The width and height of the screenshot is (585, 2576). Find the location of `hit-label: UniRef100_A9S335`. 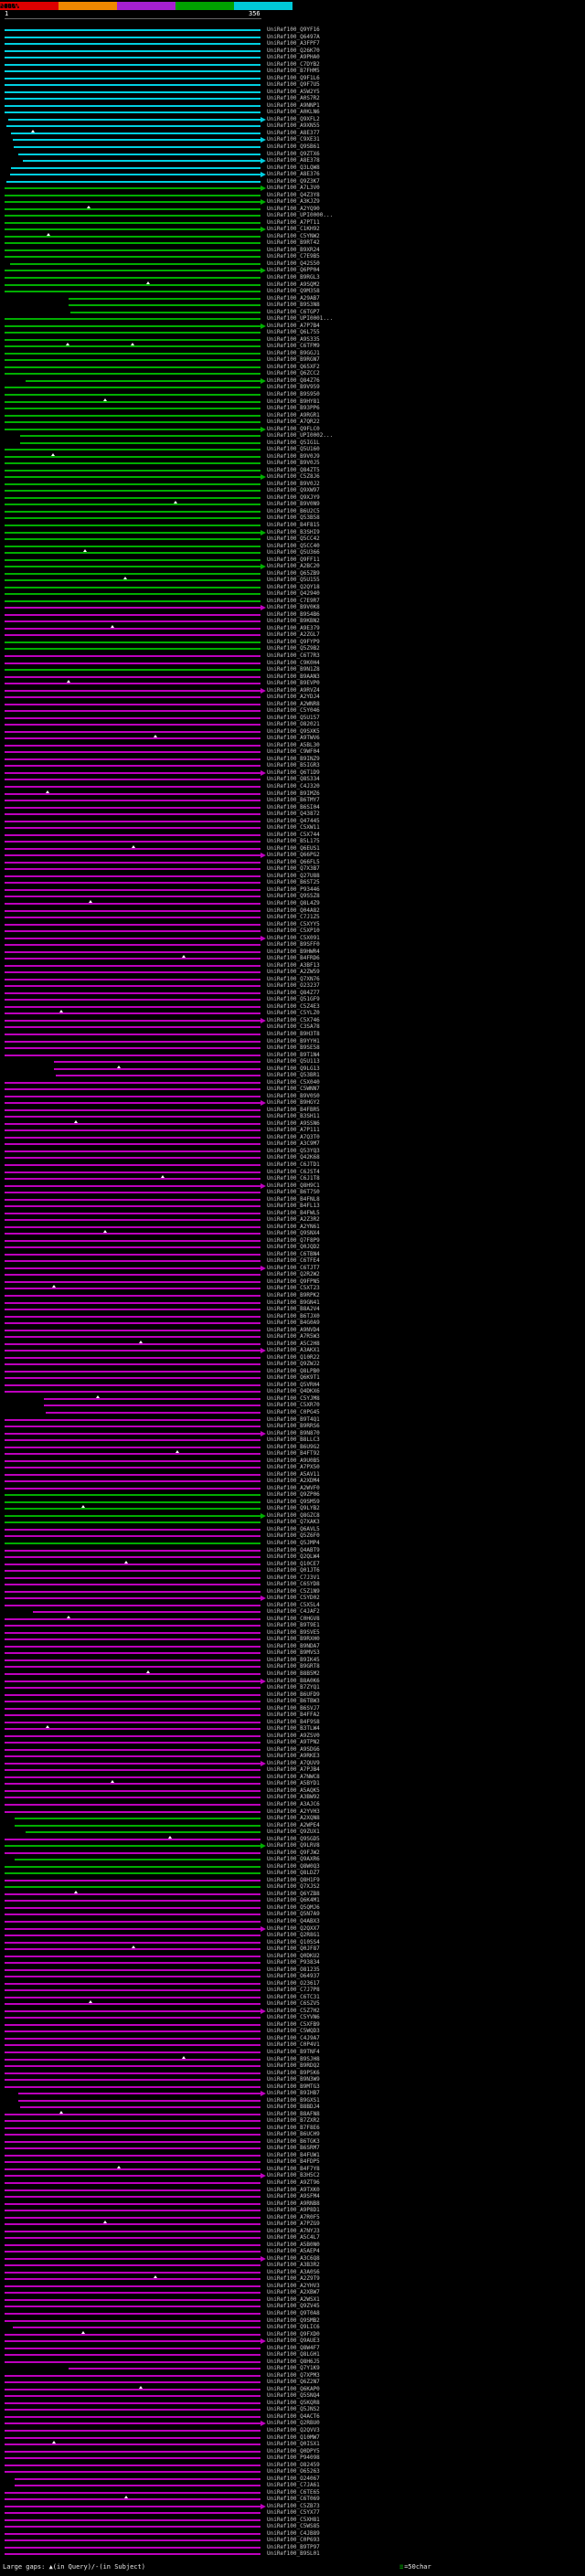

hit-label: UniRef100_A9S335 is located at coordinates (294, 339).